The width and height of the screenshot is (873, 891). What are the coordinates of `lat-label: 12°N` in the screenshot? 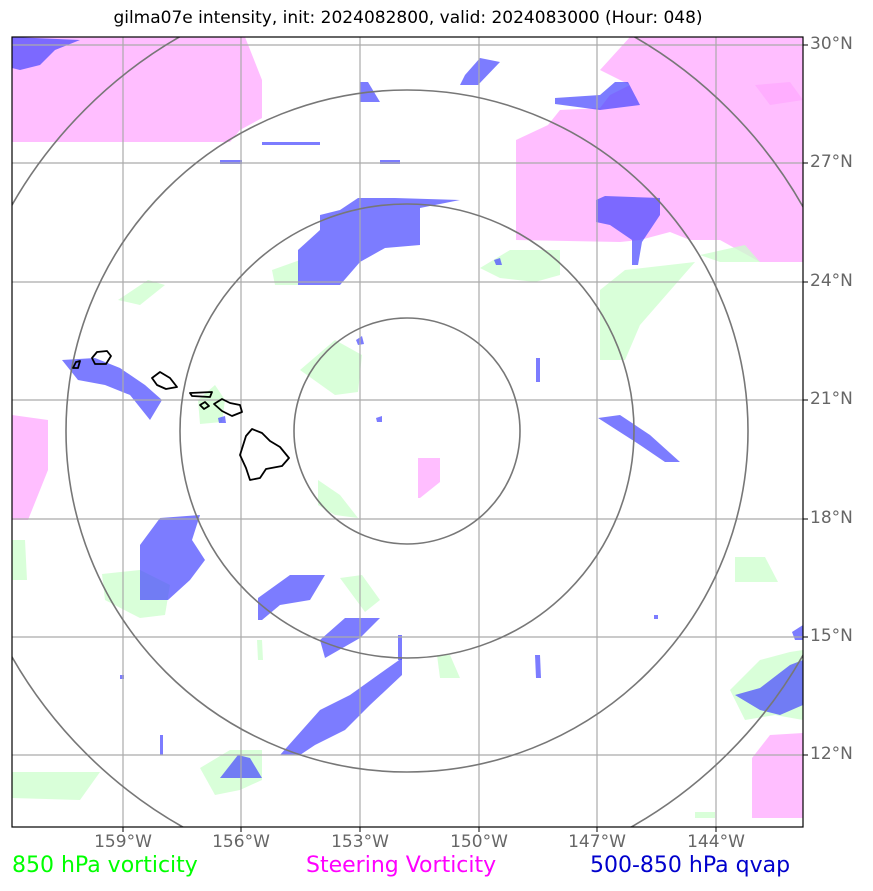 It's located at (831, 754).